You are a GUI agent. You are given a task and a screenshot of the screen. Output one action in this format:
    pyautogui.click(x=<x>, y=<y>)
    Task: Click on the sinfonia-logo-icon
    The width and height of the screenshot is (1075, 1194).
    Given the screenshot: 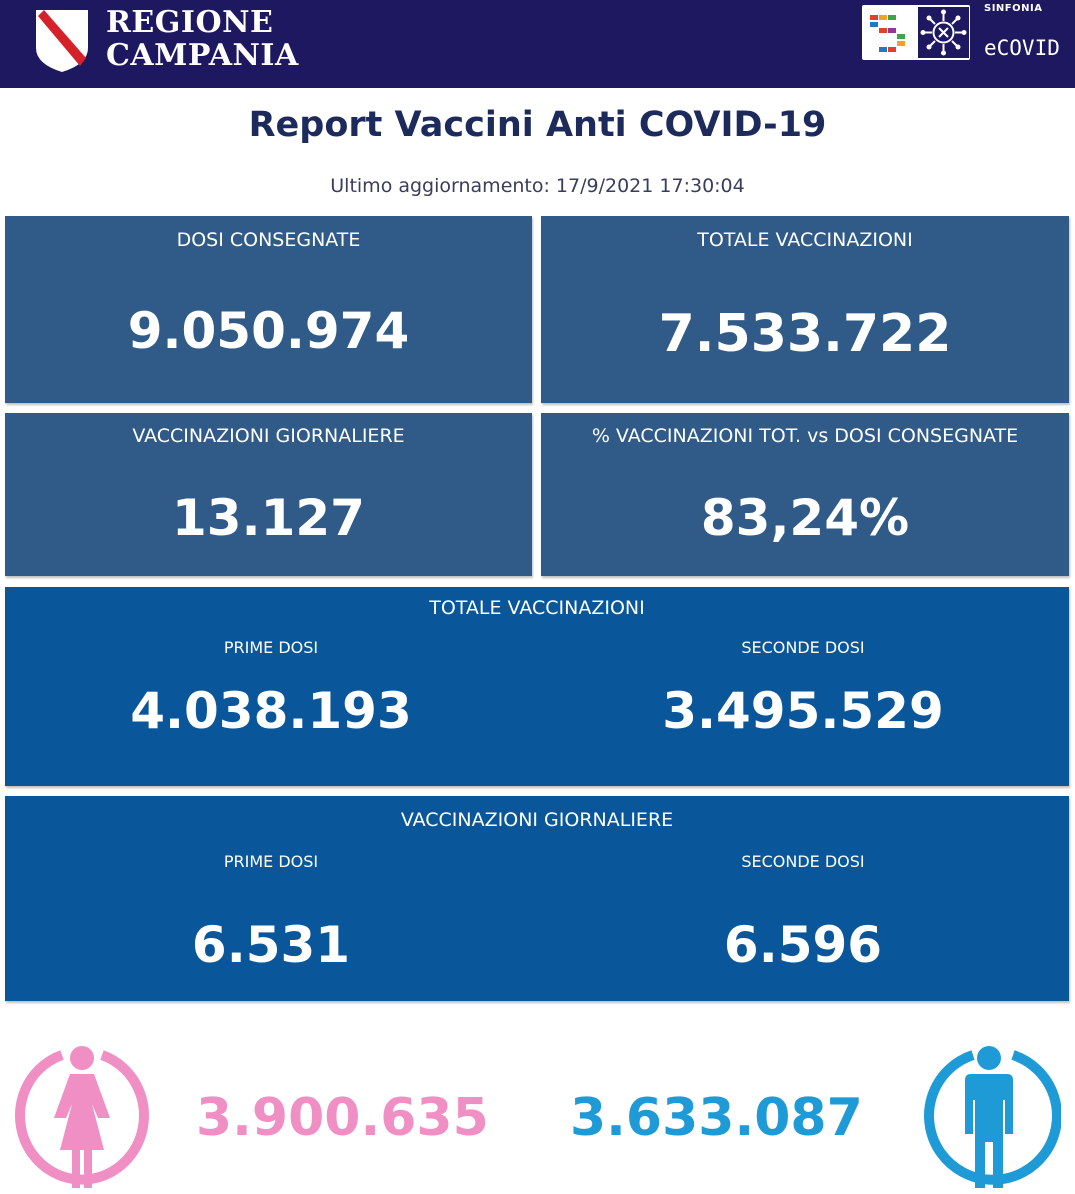 What is the action you would take?
    pyautogui.click(x=887, y=33)
    